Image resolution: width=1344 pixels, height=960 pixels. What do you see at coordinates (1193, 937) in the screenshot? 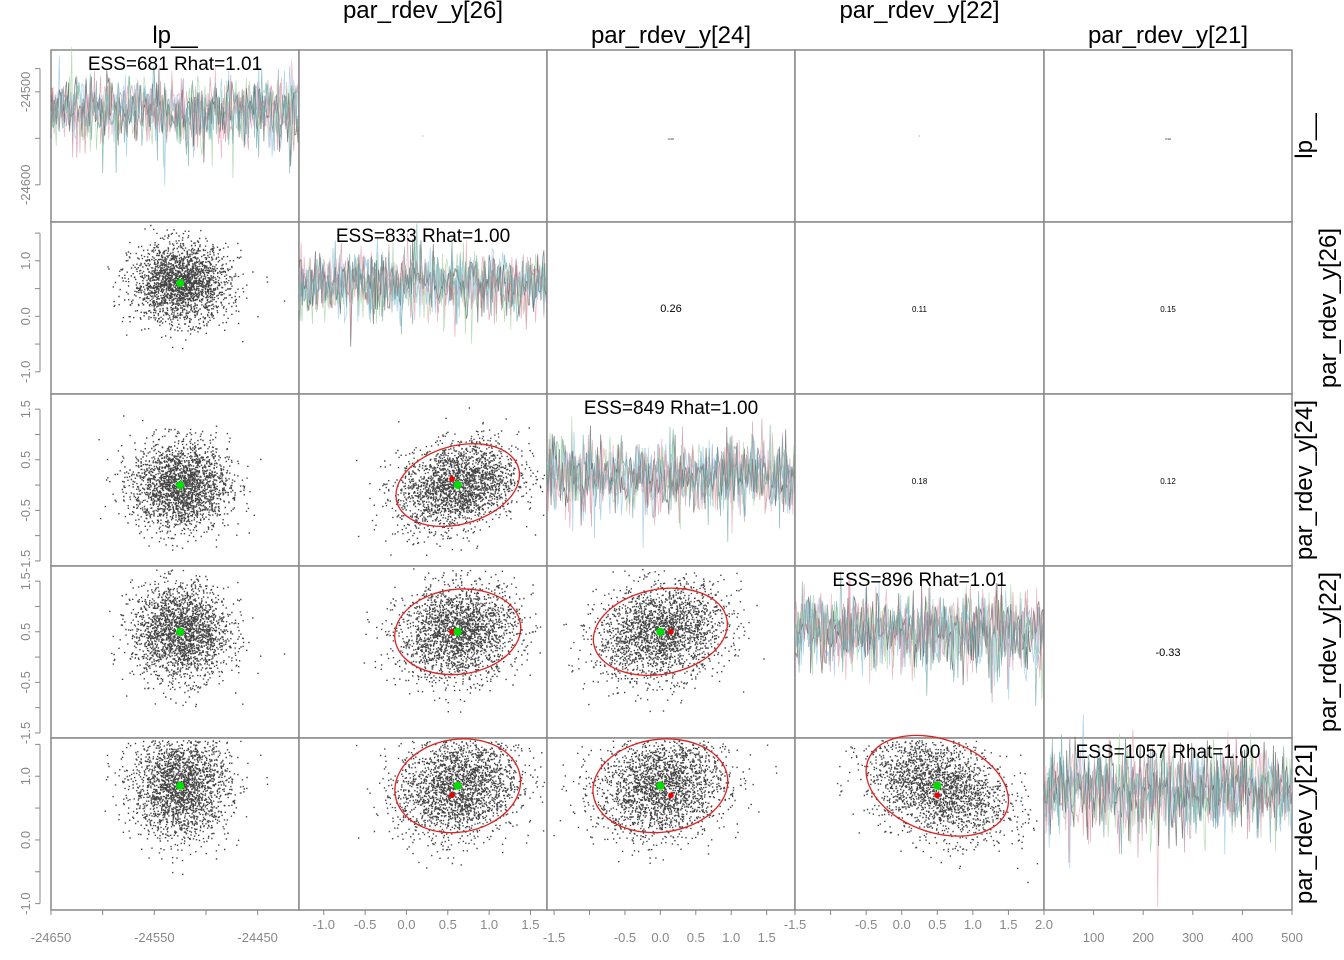
I see `x-tick-label: 300` at bounding box center [1193, 937].